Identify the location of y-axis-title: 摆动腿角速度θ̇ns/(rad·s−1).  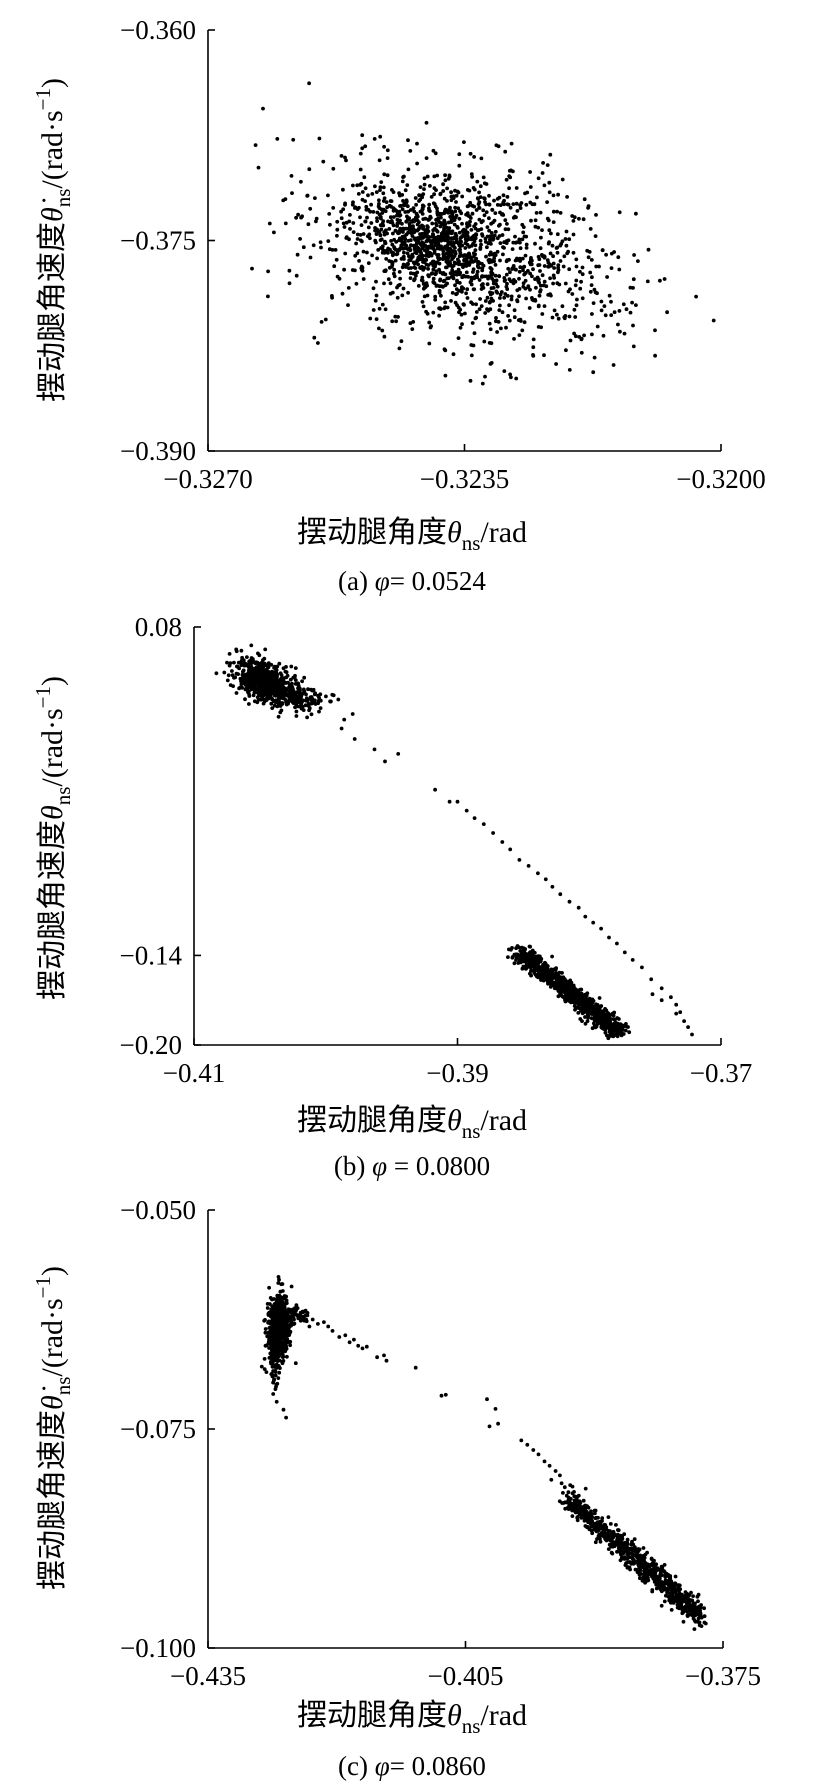
(53, 240).